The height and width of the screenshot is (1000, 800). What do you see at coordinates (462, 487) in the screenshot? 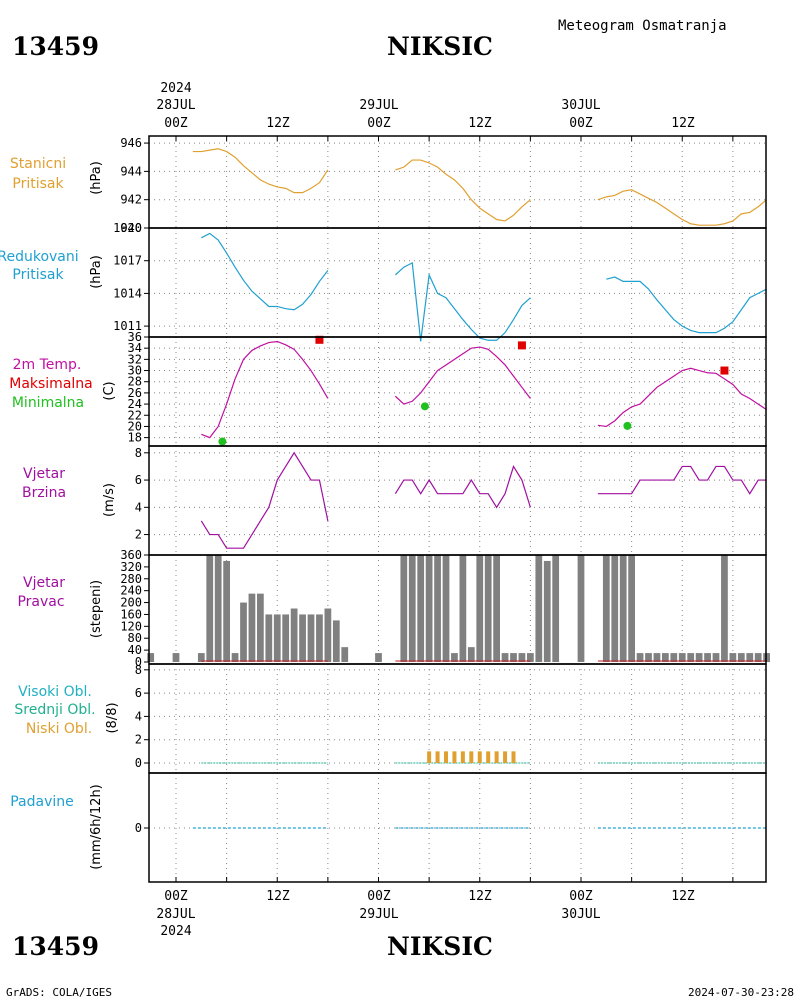
I see `wind-speed-line` at bounding box center [462, 487].